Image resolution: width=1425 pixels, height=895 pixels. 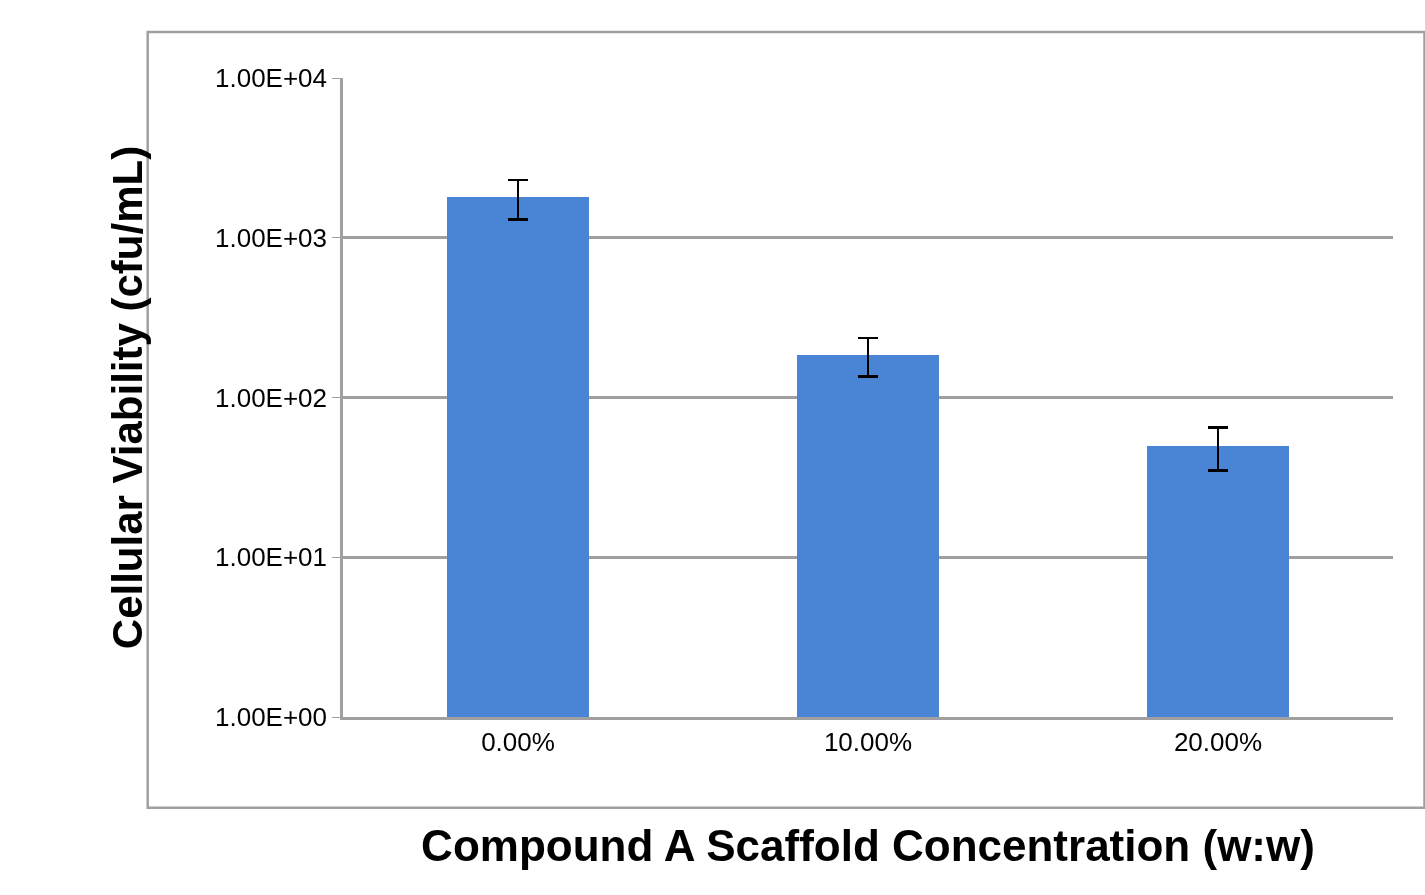 What do you see at coordinates (518, 741) in the screenshot?
I see `x-tick-label: 0.00%` at bounding box center [518, 741].